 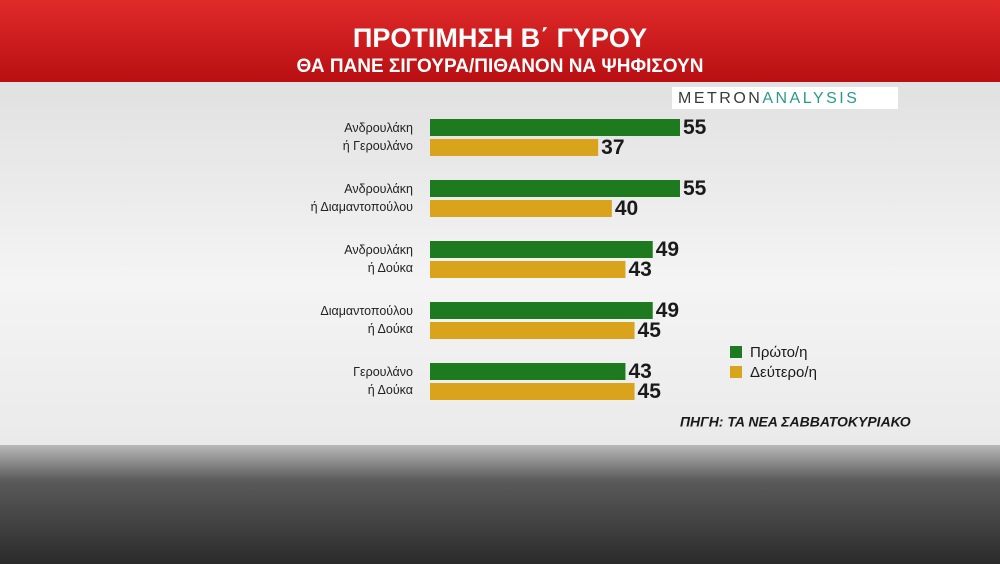 What do you see at coordinates (500, 66) in the screenshot?
I see `chart-subtitle: ΘΑ ΠΑΝΕ ΣΙΓΟΥΡΑ/ΠΙΘΑΝΟΝ ΝΑ ΨΗΦΙΣΟΥΝ` at bounding box center [500, 66].